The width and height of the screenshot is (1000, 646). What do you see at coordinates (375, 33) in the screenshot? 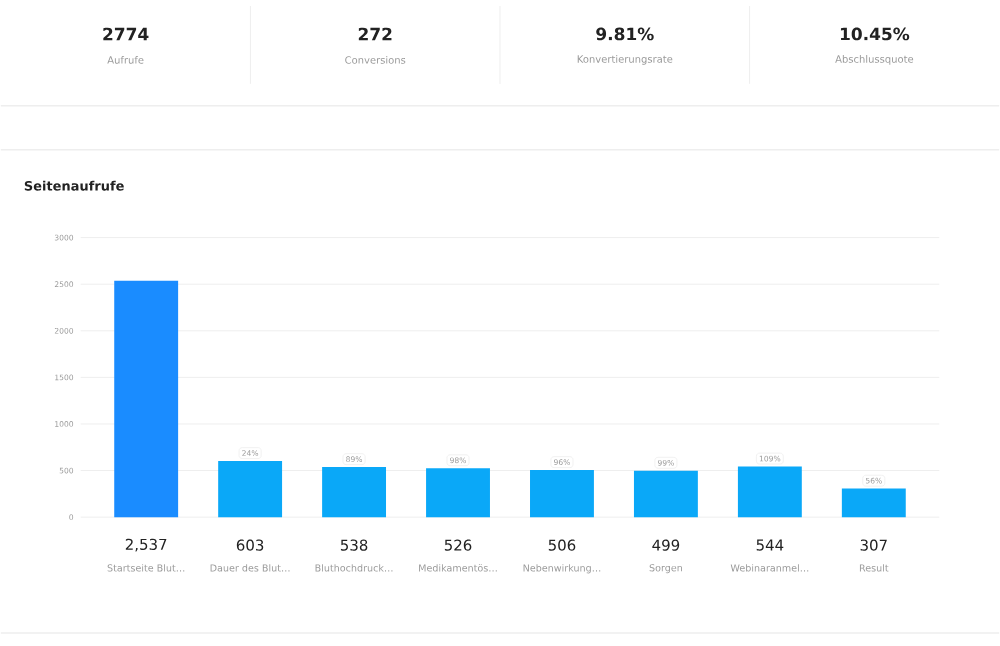
I see `text: 272` at bounding box center [375, 33].